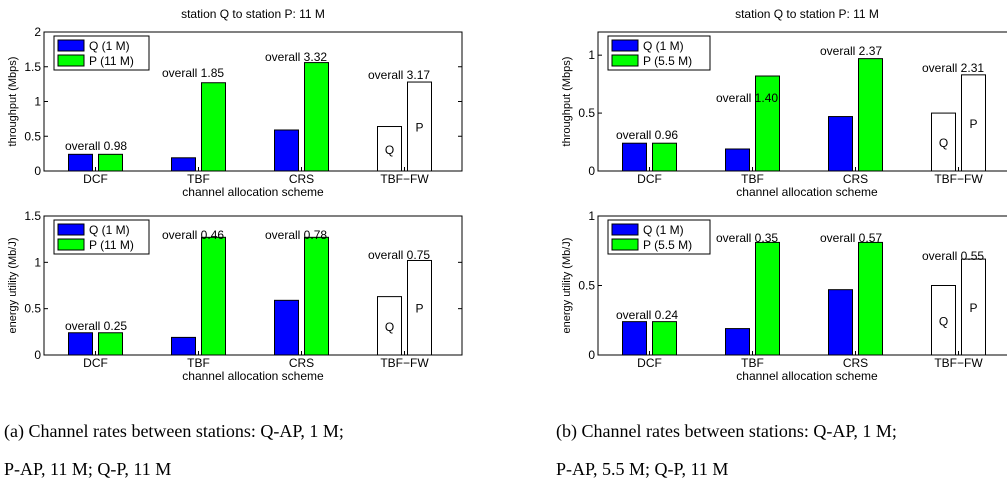 The height and width of the screenshot is (489, 1007). I want to click on overall-annotation: overall 0.35, so click(747, 238).